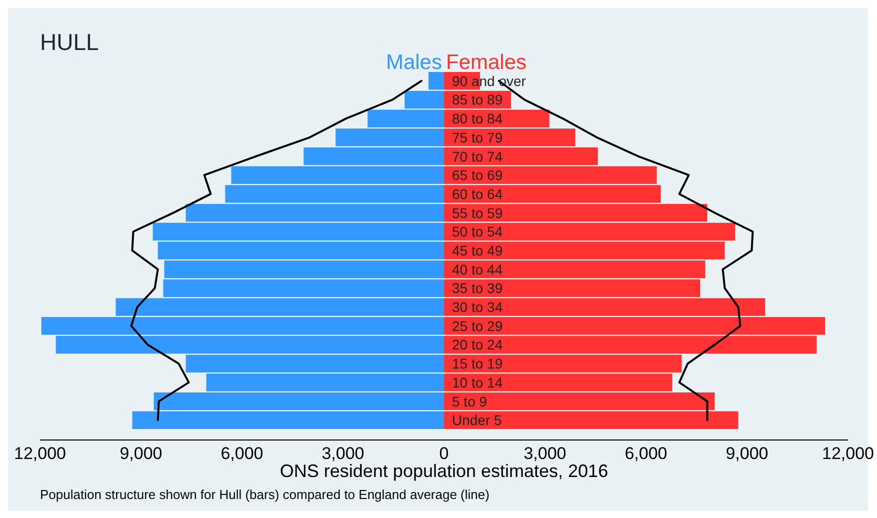 Image resolution: width=877 pixels, height=518 pixels. What do you see at coordinates (477, 137) in the screenshot?
I see `y-tick-label: 75 to 79` at bounding box center [477, 137].